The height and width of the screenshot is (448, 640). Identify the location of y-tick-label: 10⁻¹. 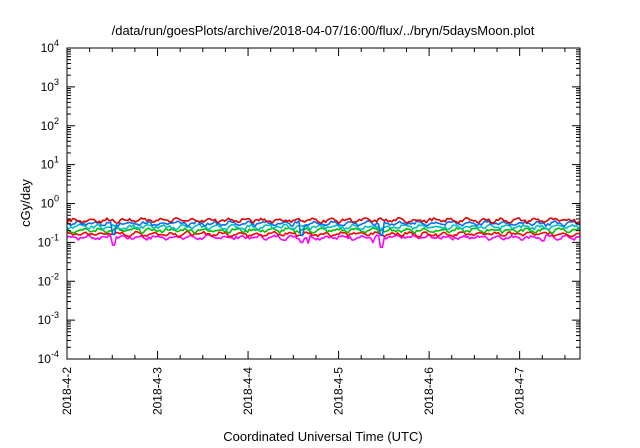
(48, 240).